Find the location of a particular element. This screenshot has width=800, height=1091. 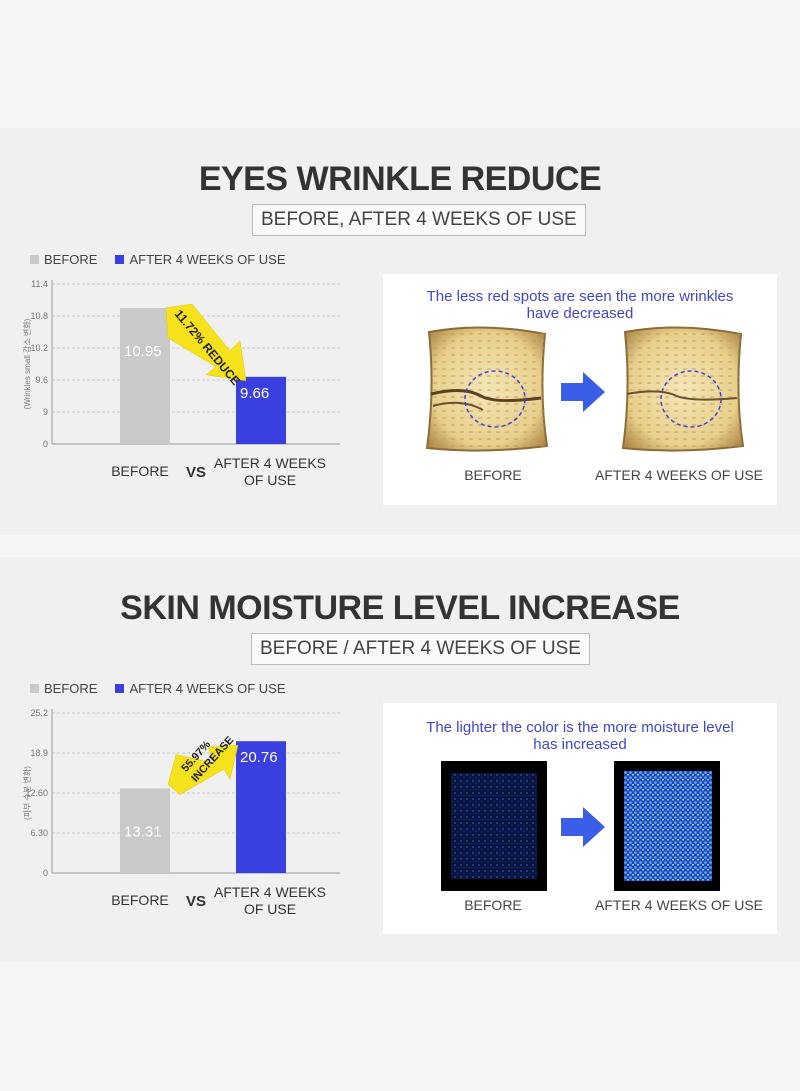

data-label-after: 9.66 is located at coordinates (254, 393).